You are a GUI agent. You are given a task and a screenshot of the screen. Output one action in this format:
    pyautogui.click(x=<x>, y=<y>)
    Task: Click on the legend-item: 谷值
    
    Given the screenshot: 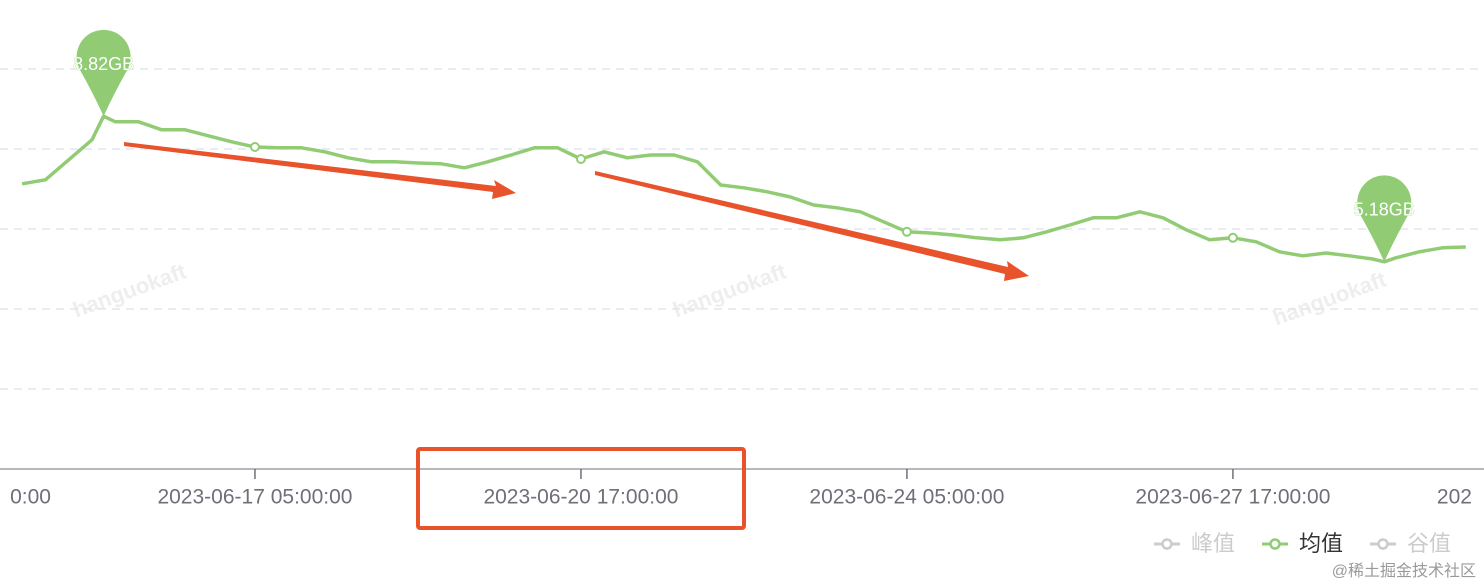 What is the action you would take?
    pyautogui.click(x=1410, y=543)
    